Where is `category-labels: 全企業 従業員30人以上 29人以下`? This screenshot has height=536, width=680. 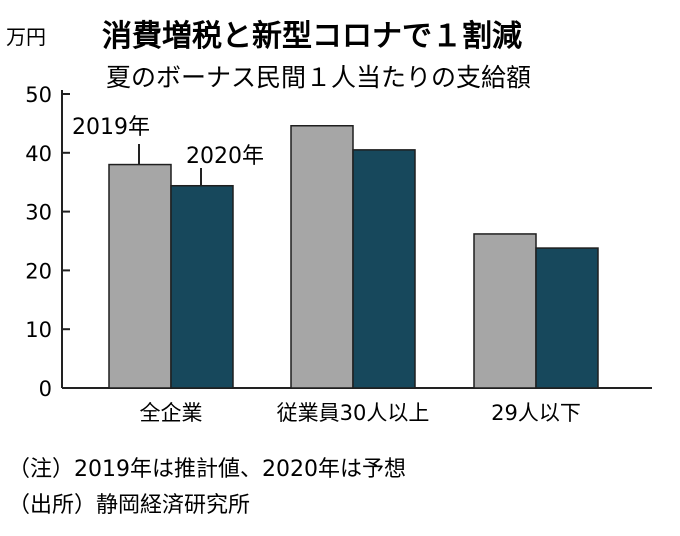
category-labels: 全企業 従業員30人以上 29人以下 is located at coordinates (360, 413).